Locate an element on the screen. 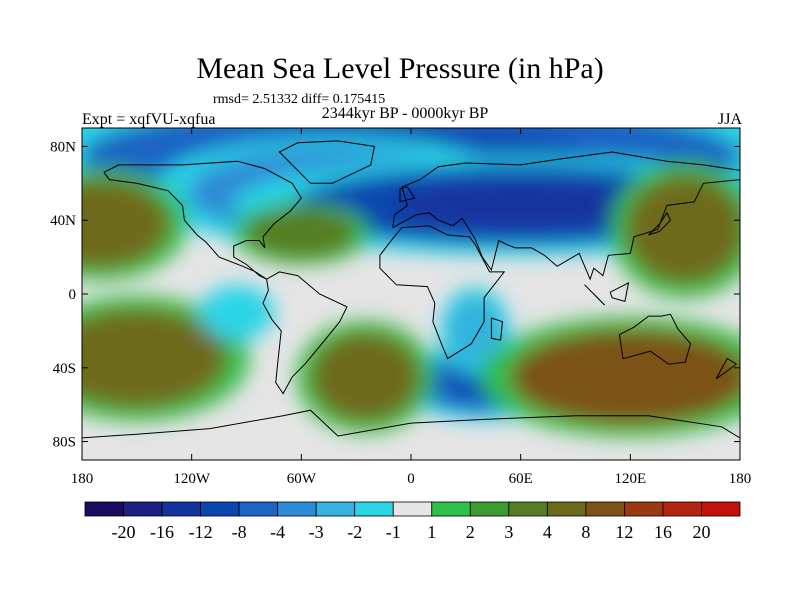 The width and height of the screenshot is (800, 600). experiment-label: Expt = xqfVU-xqfua is located at coordinates (149, 119).